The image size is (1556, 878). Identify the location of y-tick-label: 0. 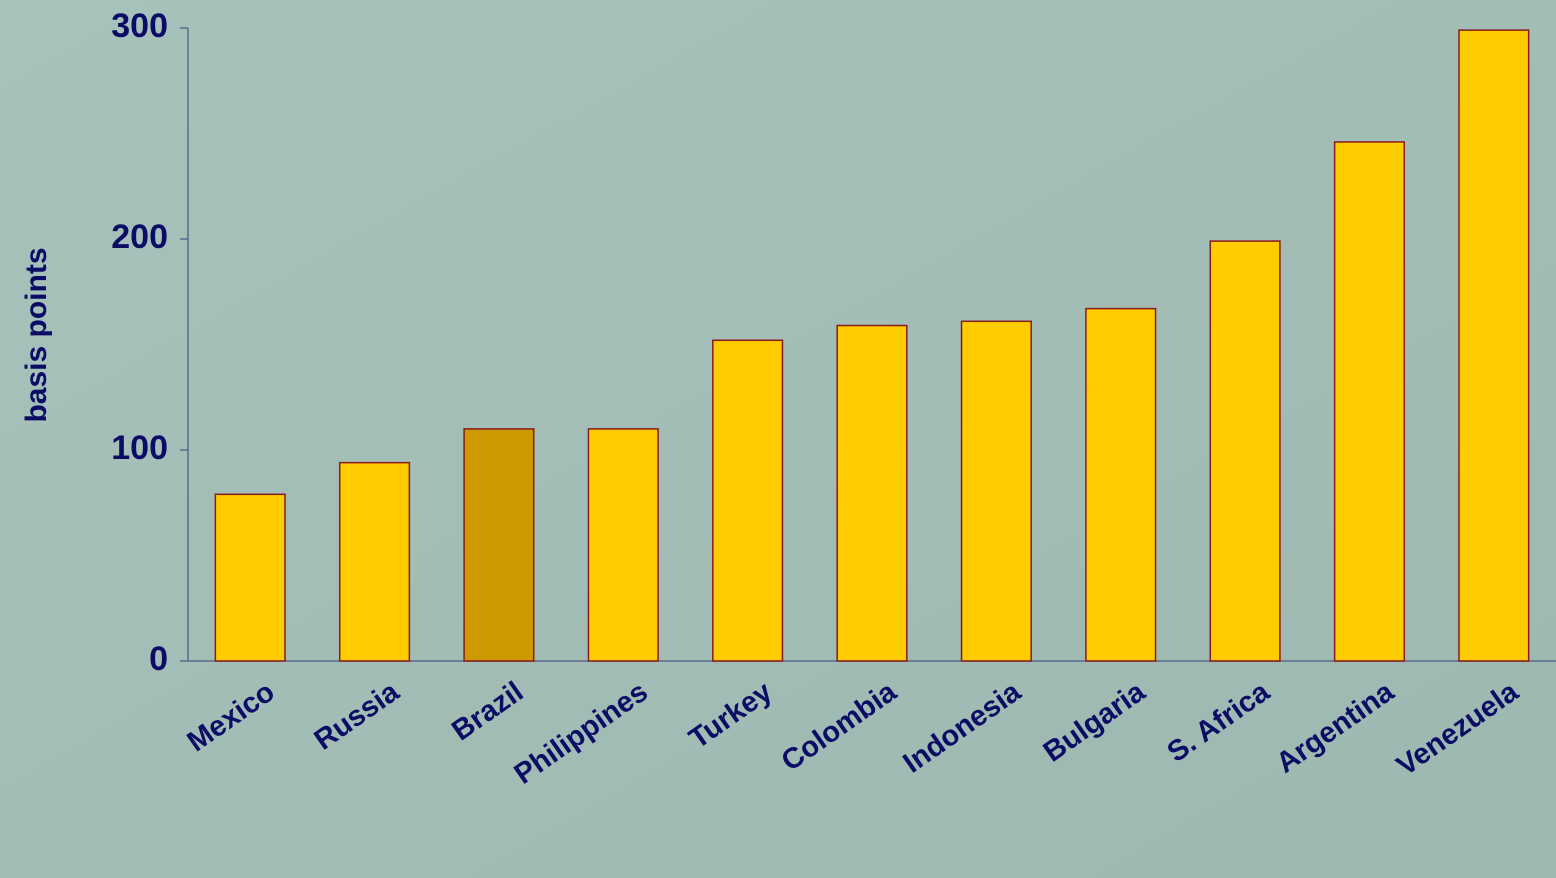
(158, 659).